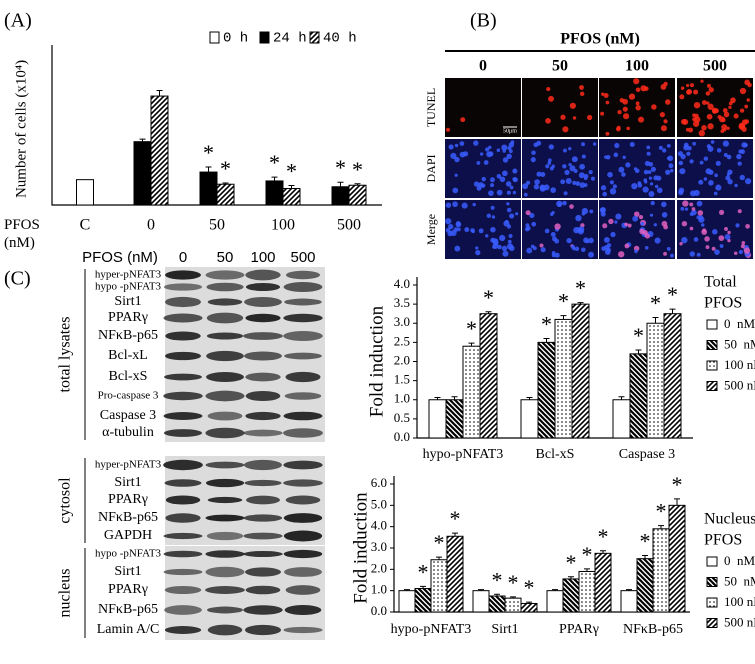 This screenshot has height=664, width=755. What do you see at coordinates (739, 323) in the screenshot?
I see `legend-label: 0 nM` at bounding box center [739, 323].